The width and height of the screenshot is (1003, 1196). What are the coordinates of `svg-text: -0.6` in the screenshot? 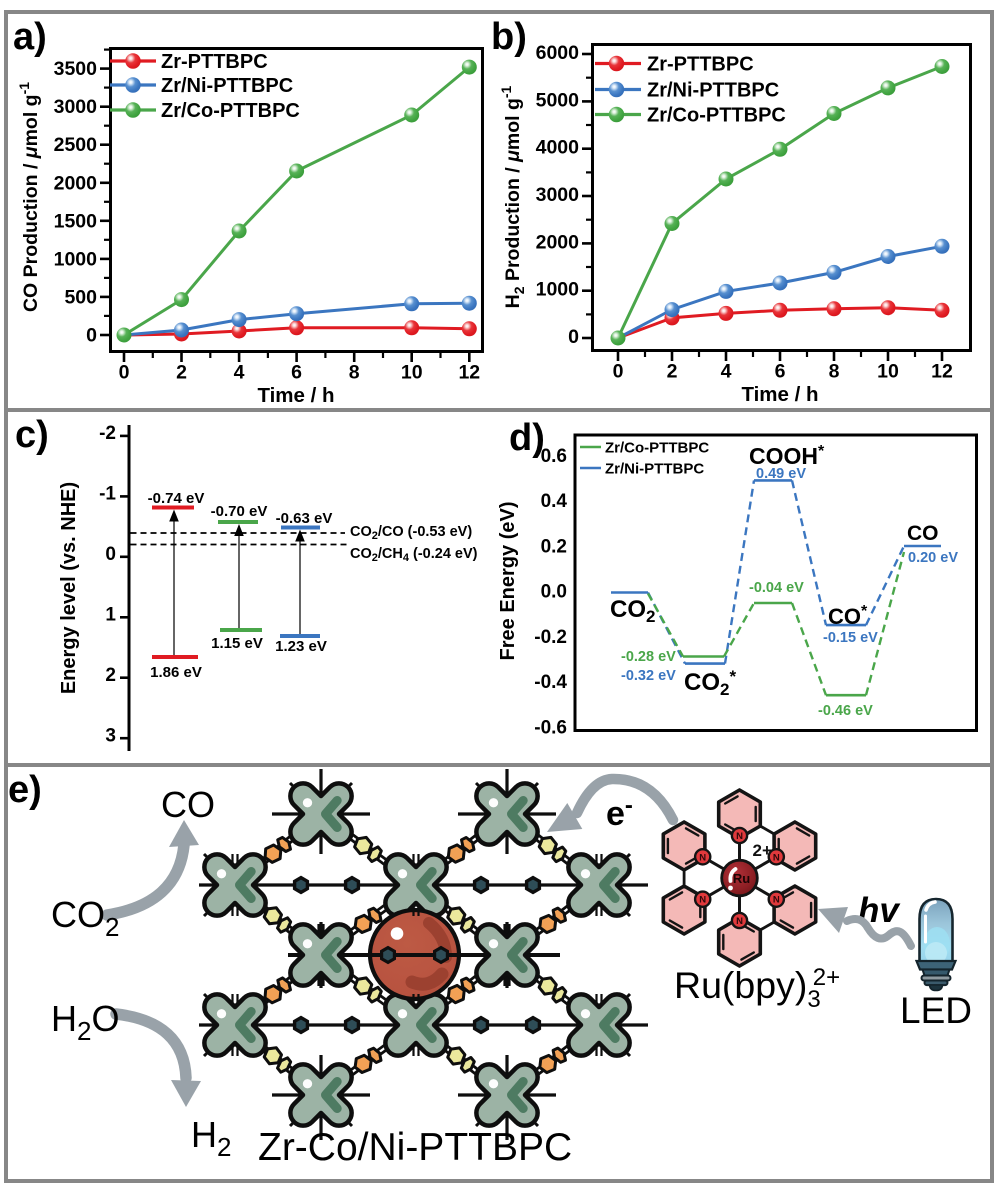 It's located at (550, 727).